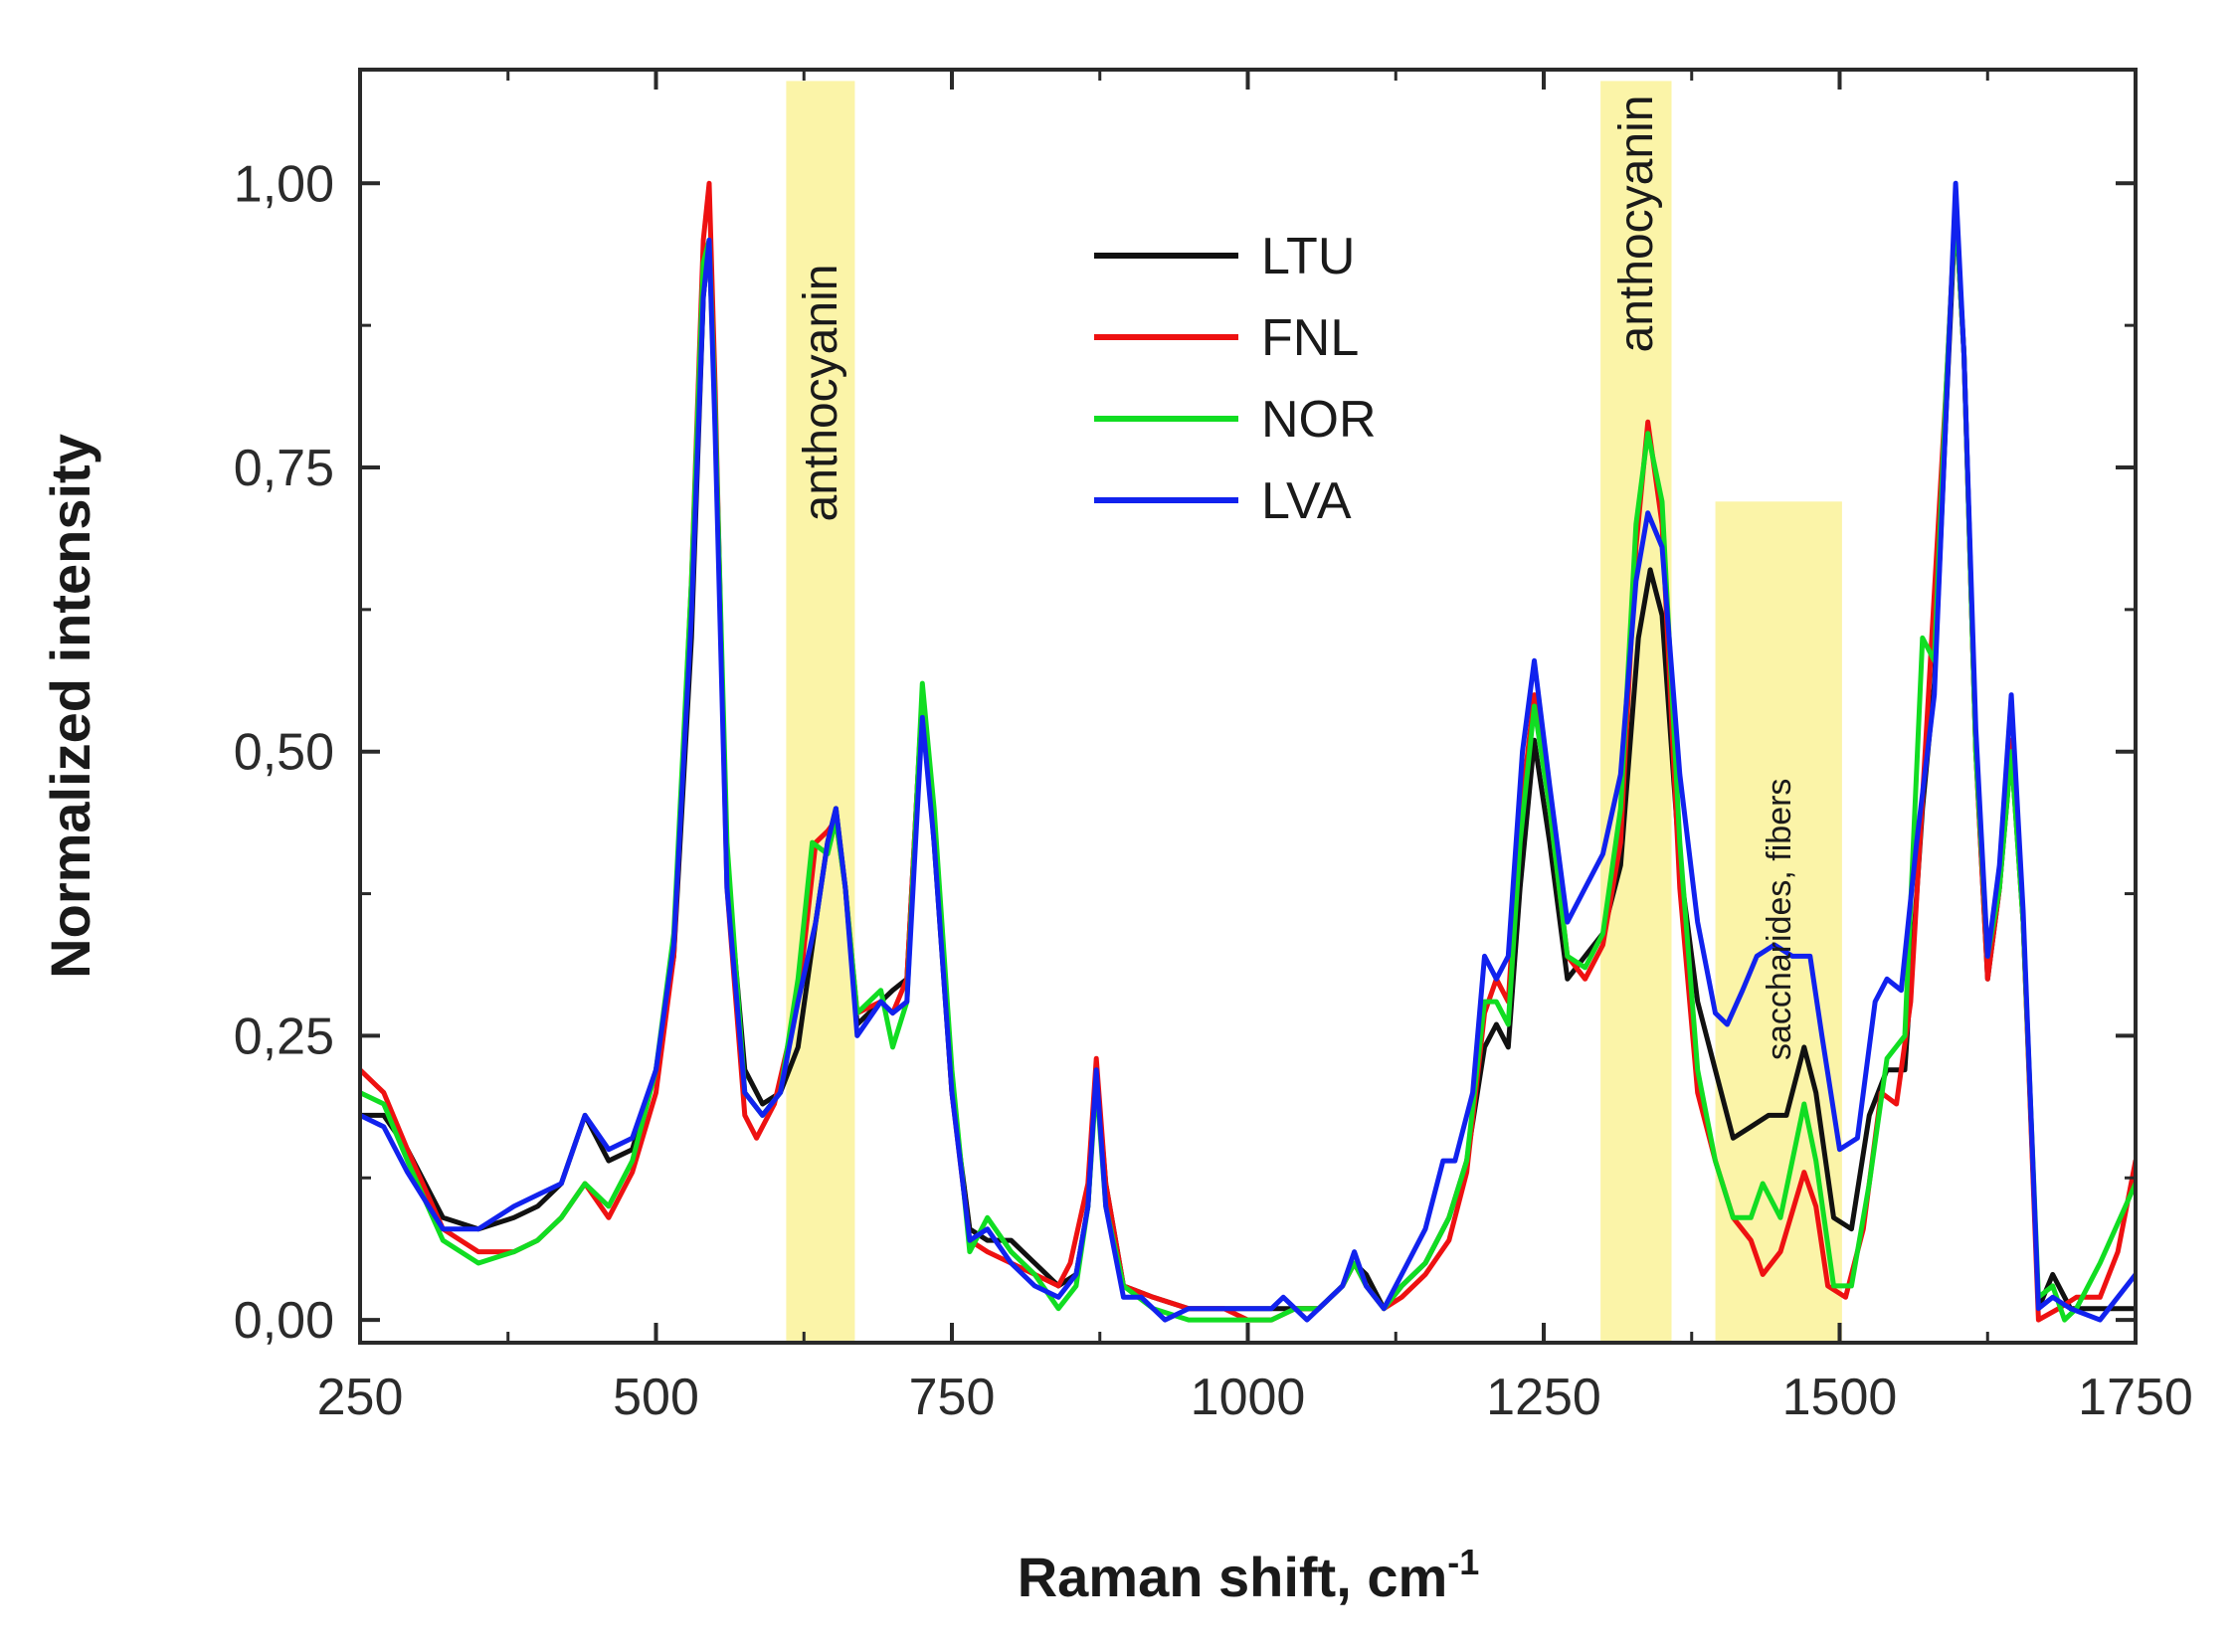 This screenshot has width=2238, height=1652. I want to click on x-tick-label: 1500, so click(1840, 1397).